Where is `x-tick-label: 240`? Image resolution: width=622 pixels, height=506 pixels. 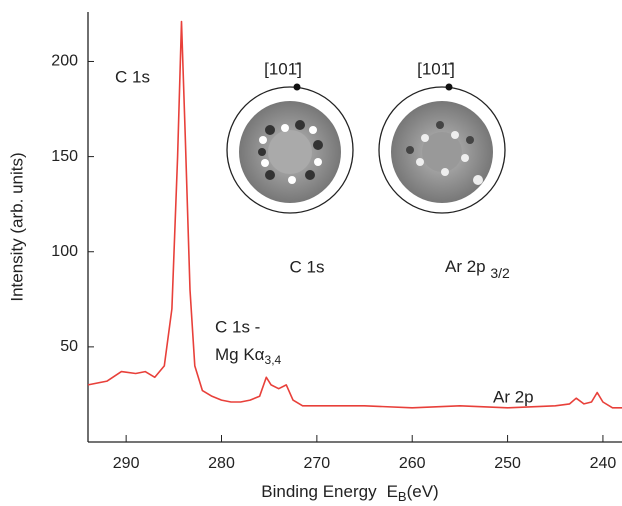 x-tick-label: 240 is located at coordinates (603, 463).